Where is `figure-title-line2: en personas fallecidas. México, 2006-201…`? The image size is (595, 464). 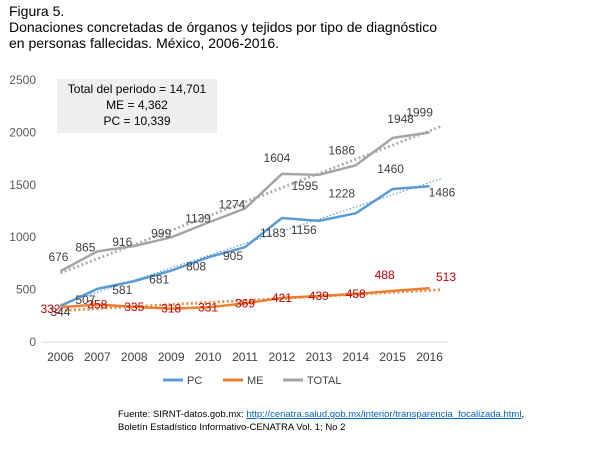
figure-title-line2: en personas fallecidas. México, 2006-201… is located at coordinates (144, 43).